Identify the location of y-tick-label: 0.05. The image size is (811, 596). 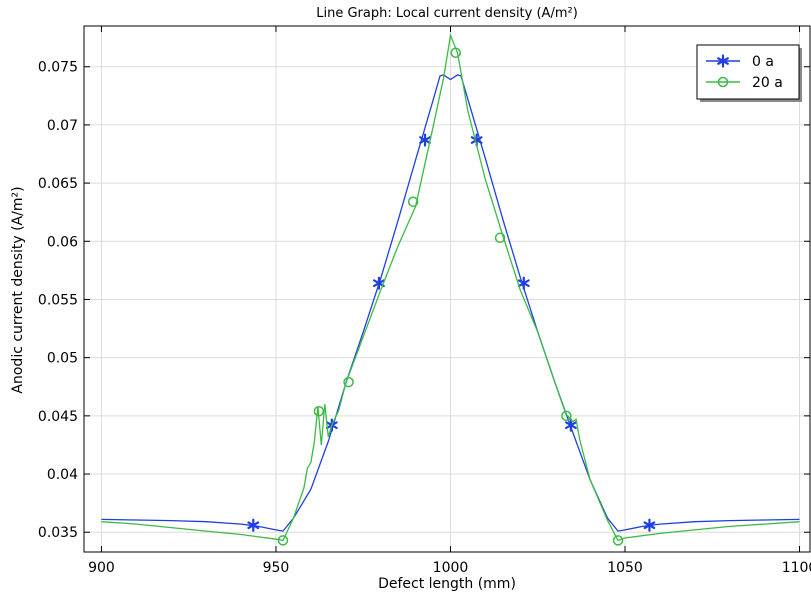
(62, 359).